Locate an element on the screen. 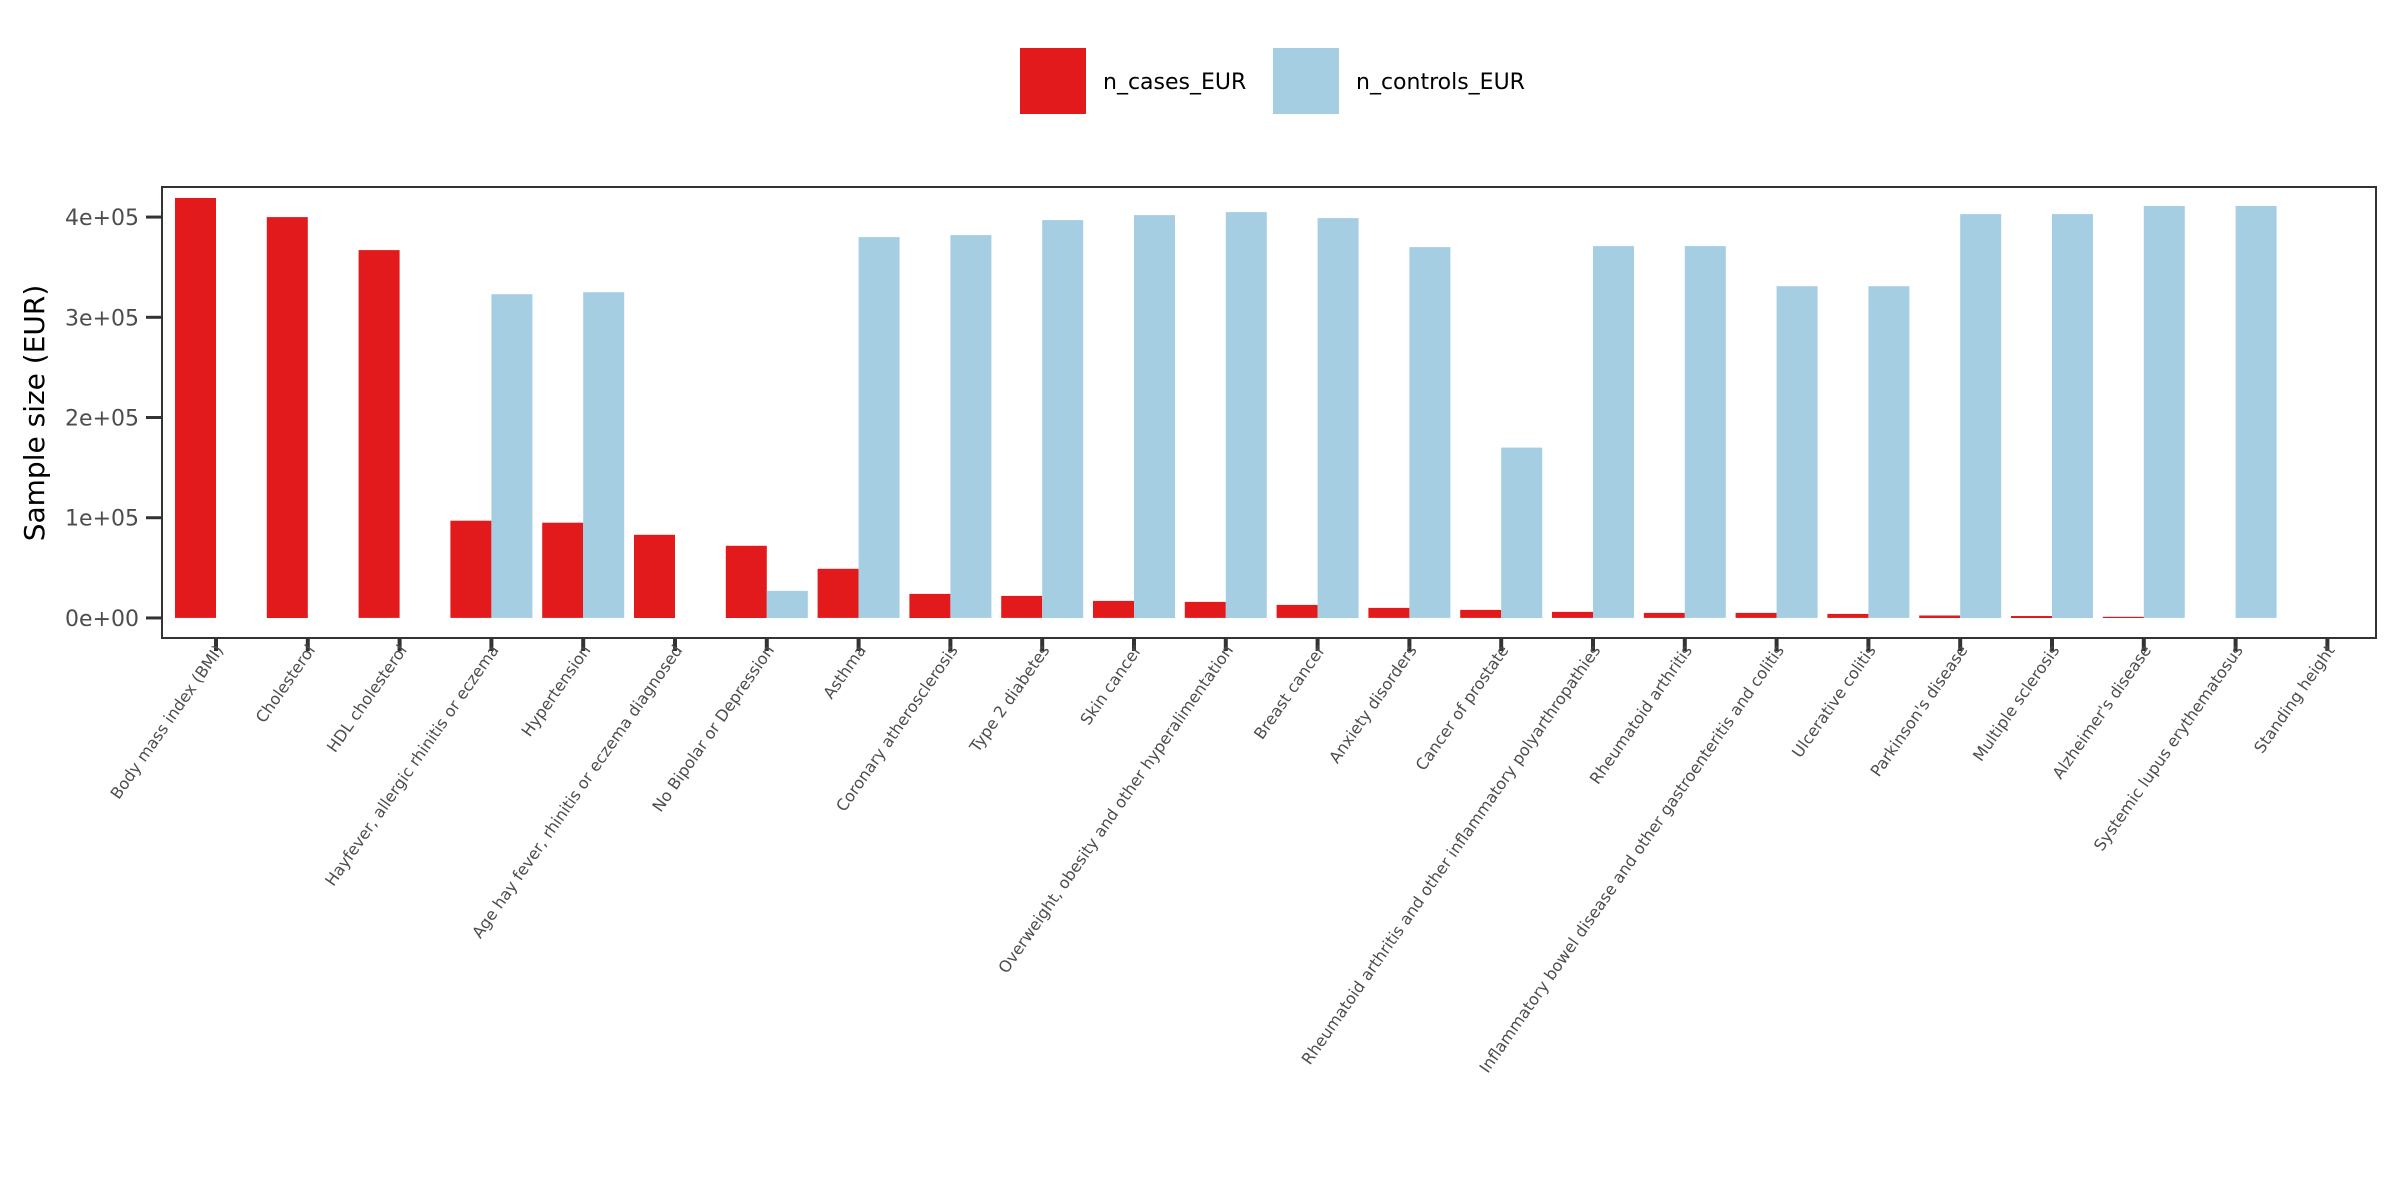 This screenshot has height=1204, width=2400. x-tick-label: Rheumatoid arthritis is located at coordinates (1641, 714).